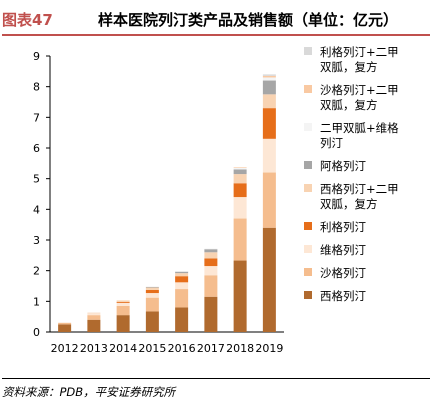  Describe the element at coordinates (359, 196) in the screenshot. I see `legend-label: 西格列汀+二甲双胍，复方` at that location.